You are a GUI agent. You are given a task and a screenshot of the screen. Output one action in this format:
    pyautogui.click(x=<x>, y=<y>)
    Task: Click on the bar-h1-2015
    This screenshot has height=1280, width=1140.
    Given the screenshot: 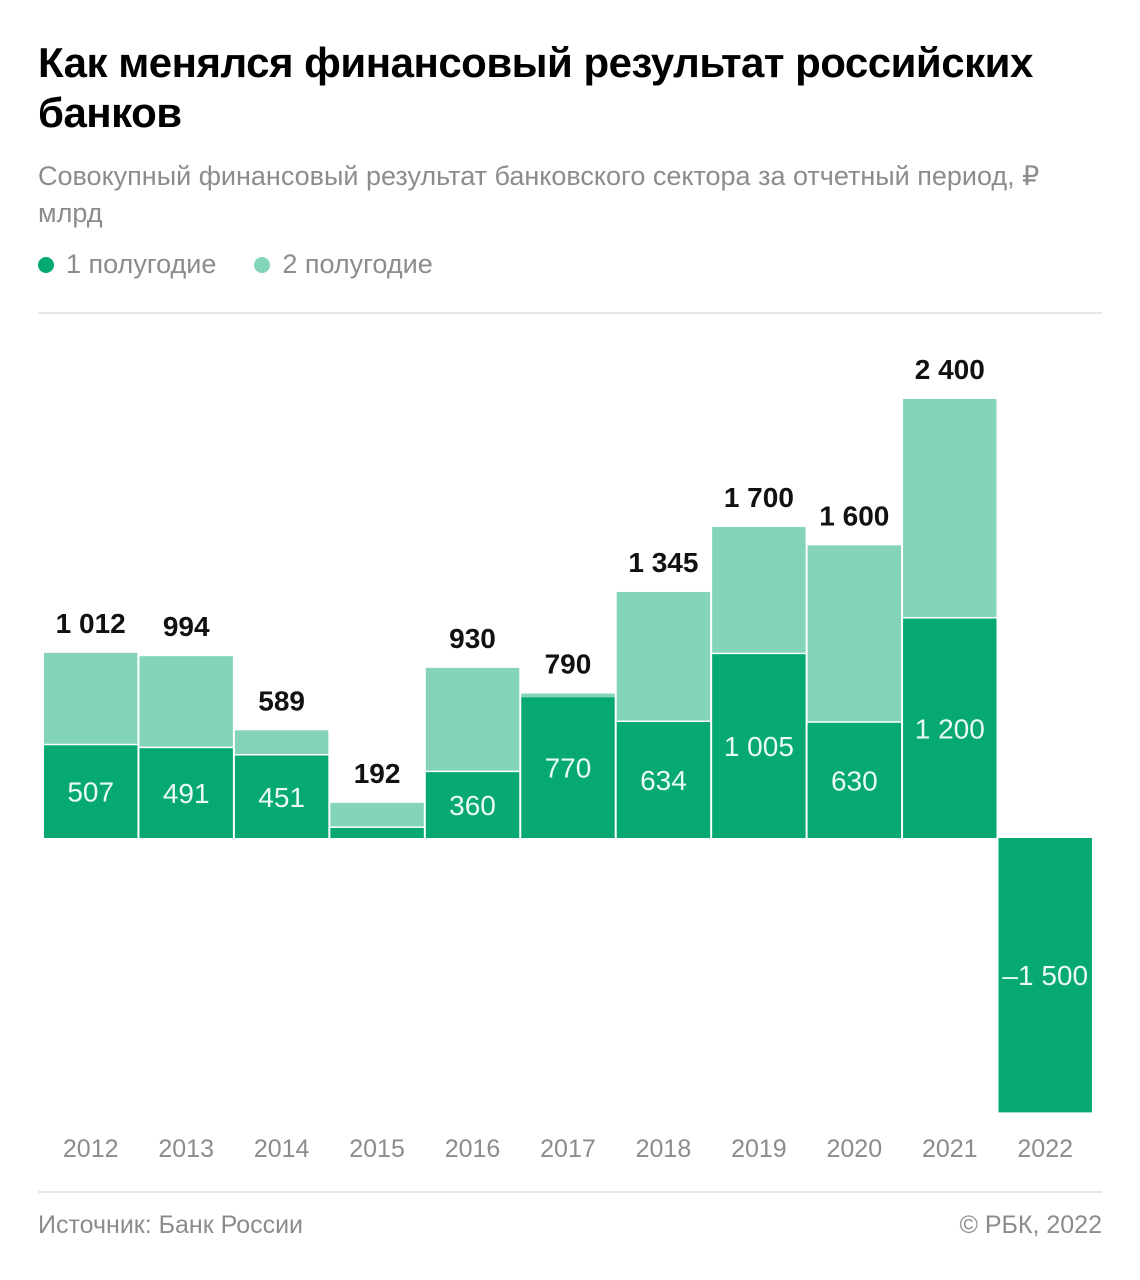 What is the action you would take?
    pyautogui.click(x=377, y=832)
    